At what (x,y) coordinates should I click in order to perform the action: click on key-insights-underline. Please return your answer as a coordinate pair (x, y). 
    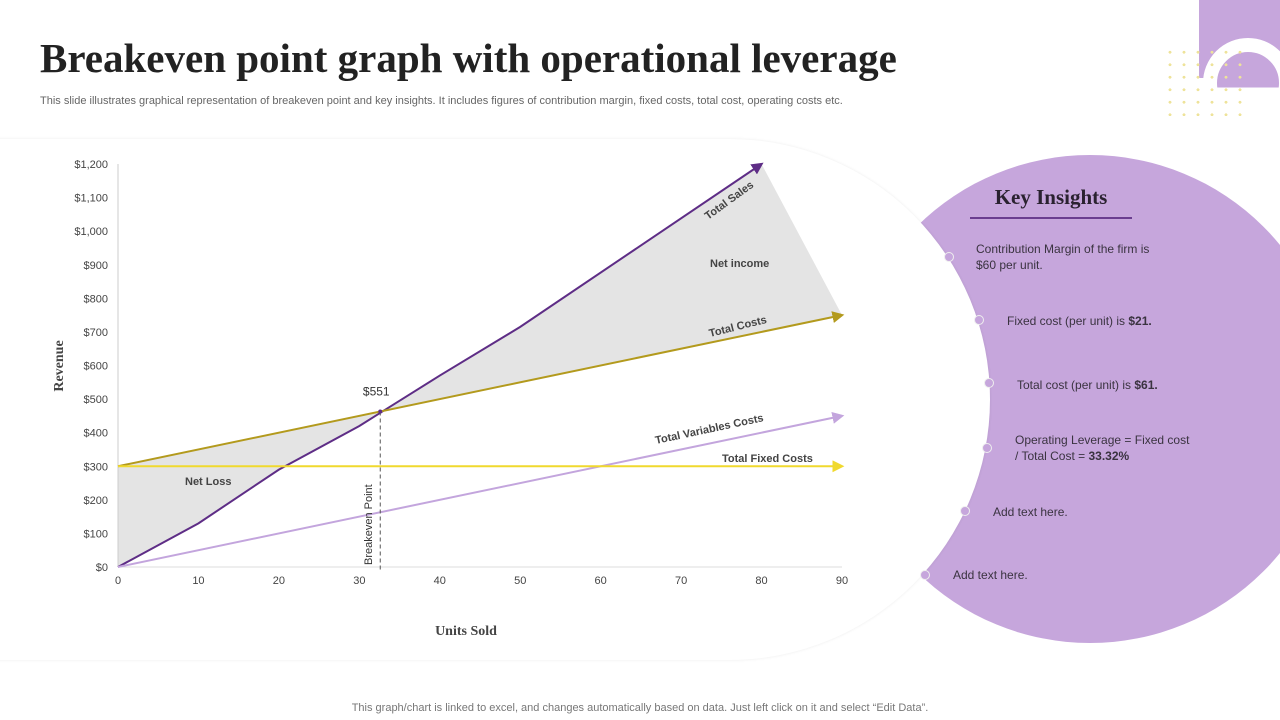
    Looking at the image, I should click on (1051, 218).